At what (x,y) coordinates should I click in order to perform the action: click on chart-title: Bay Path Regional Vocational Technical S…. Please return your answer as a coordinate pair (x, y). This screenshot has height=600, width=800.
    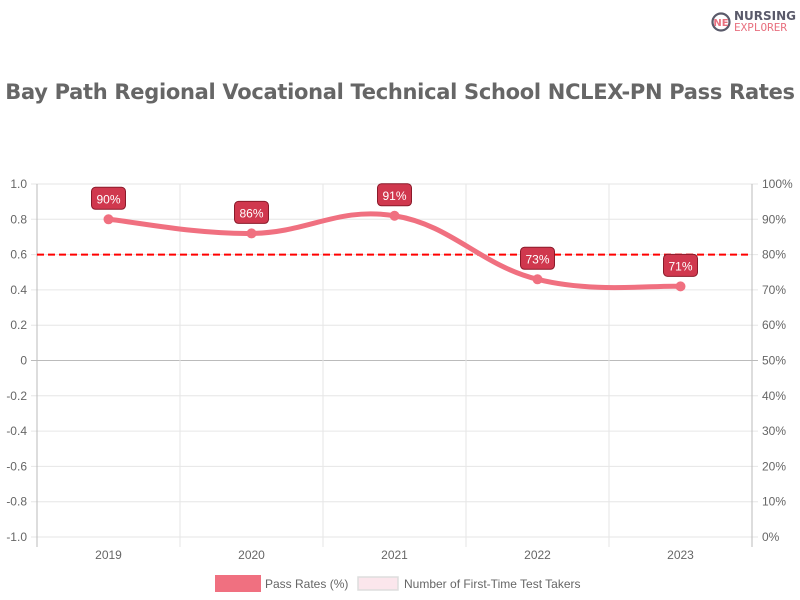
    Looking at the image, I should click on (400, 92).